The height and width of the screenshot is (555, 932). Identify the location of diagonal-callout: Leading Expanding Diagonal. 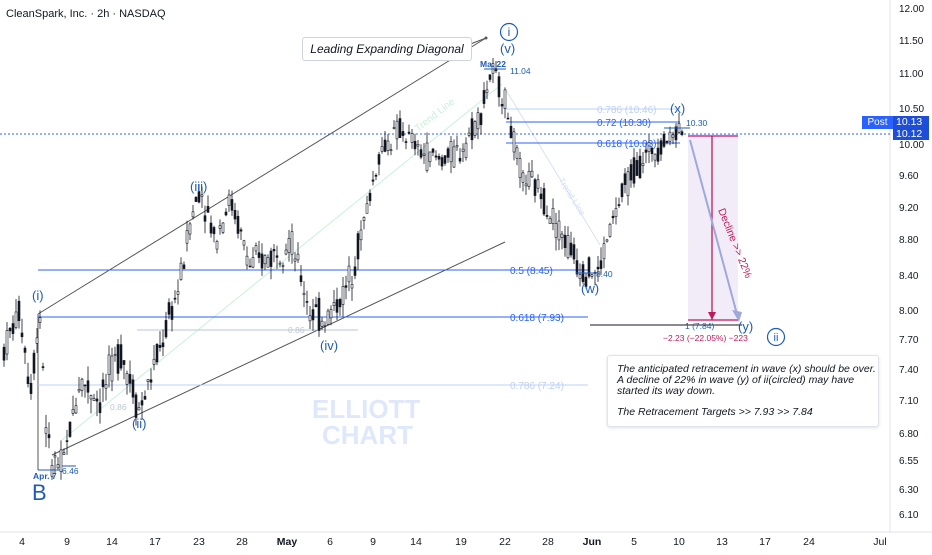
(387, 49).